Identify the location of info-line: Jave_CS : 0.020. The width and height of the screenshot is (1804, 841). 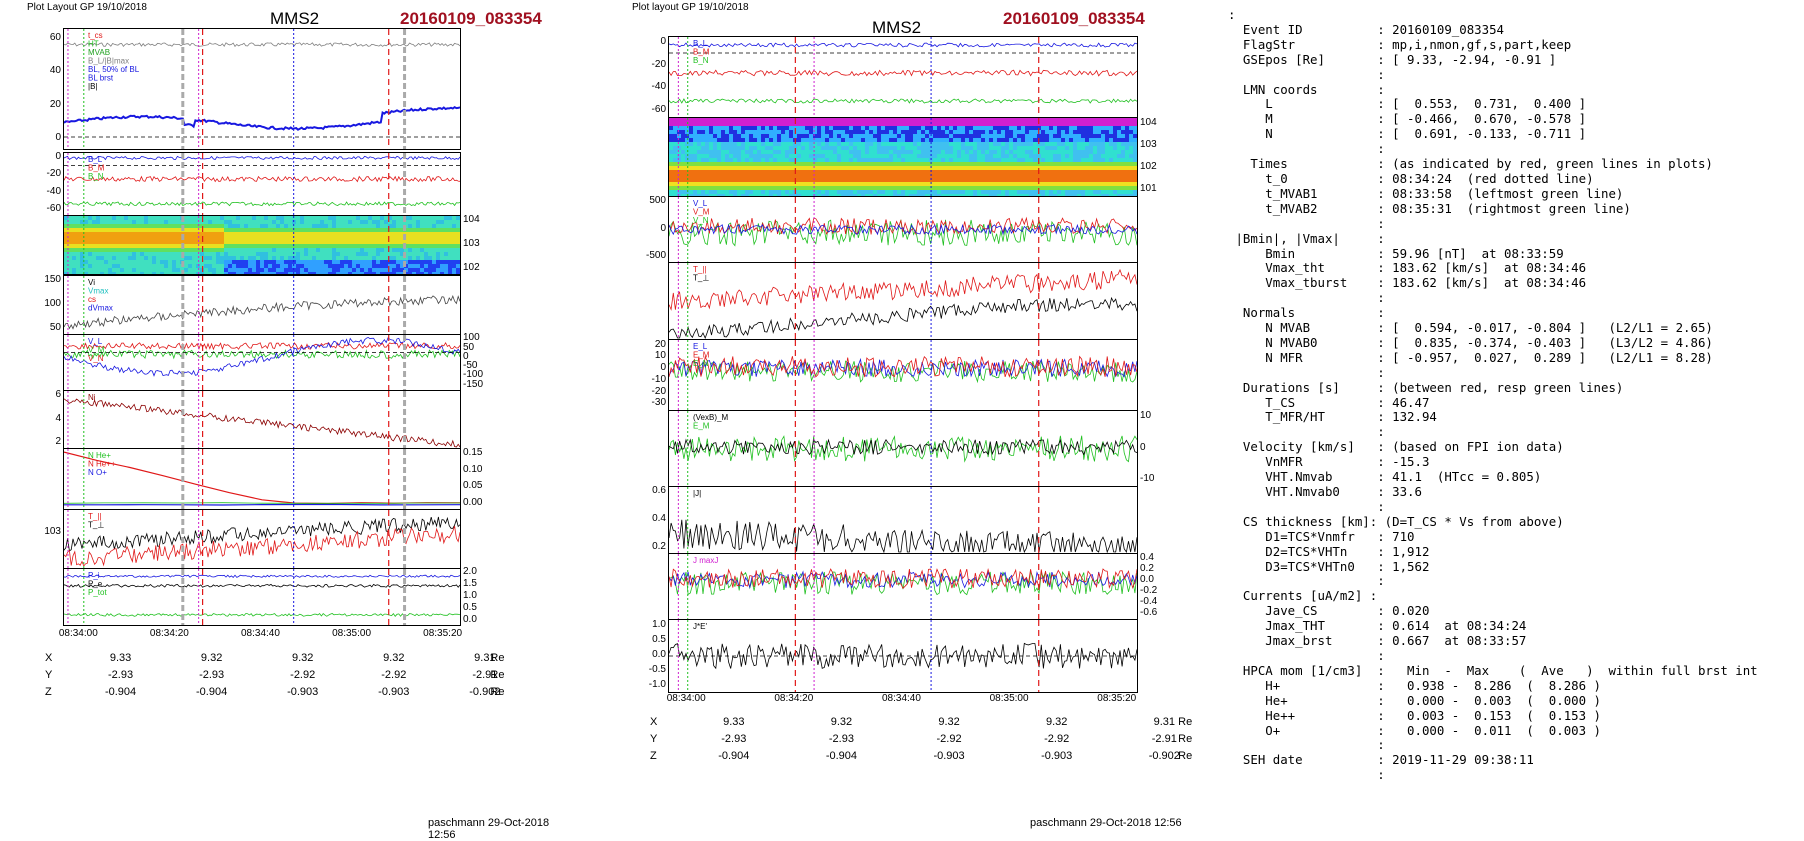
(1329, 611).